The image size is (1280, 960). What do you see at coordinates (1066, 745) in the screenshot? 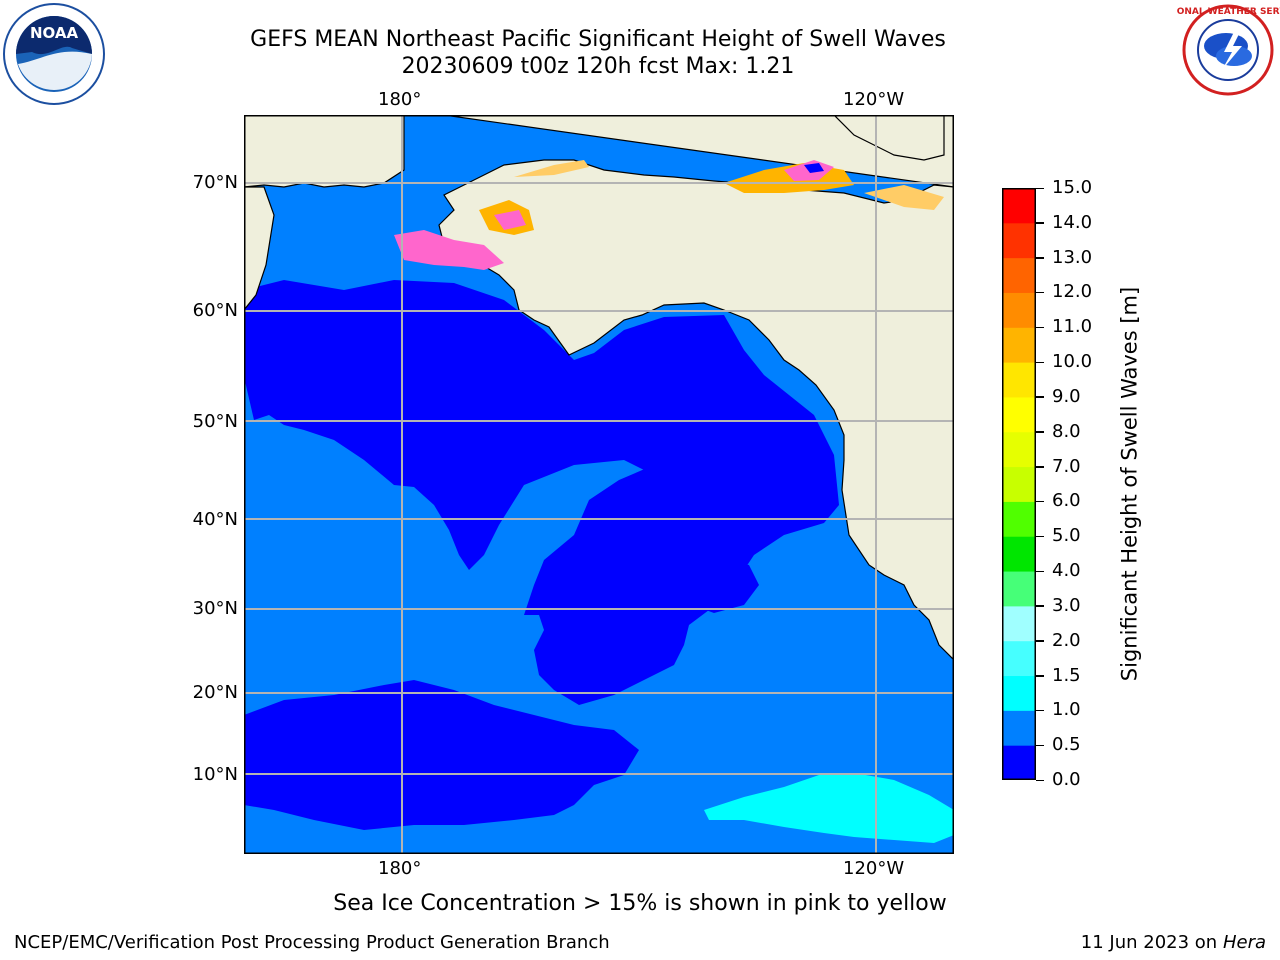
I see `colorbar-tick-label: 0.5` at bounding box center [1066, 745].